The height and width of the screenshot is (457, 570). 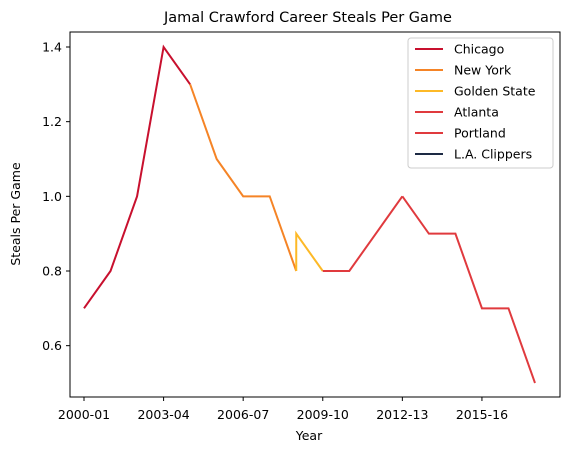 I want to click on y-tick-label: 1.2, so click(x=52, y=121).